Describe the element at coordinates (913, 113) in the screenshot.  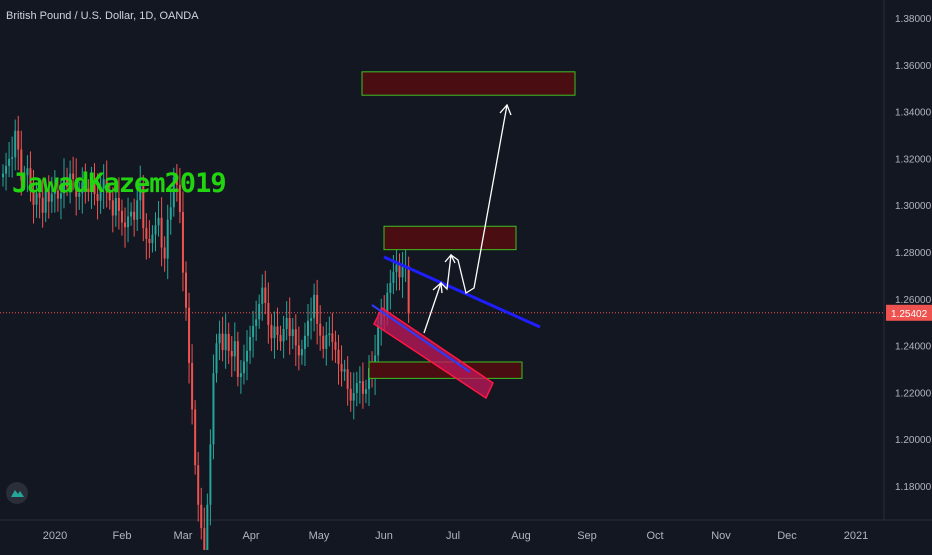
I see `price-tick-label: 1.34000` at that location.